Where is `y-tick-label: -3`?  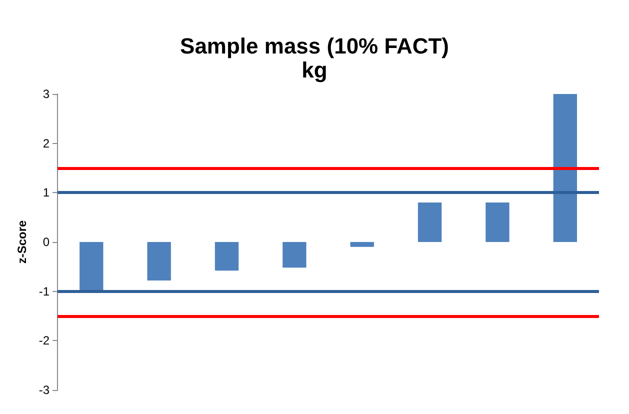 y-tick-label: -3 is located at coordinates (44, 390).